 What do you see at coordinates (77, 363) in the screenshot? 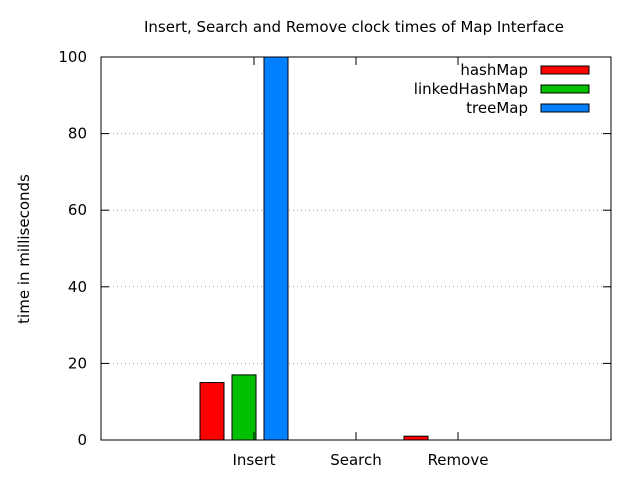
I see `y-tick-label: 20` at bounding box center [77, 363].